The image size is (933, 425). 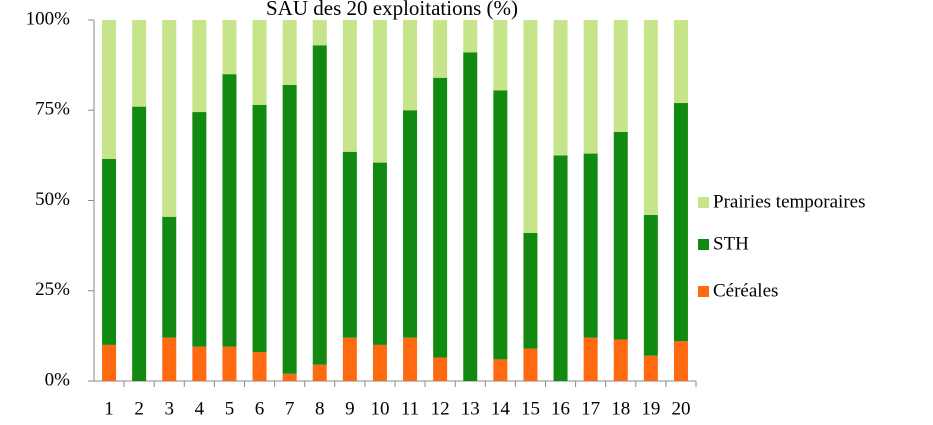 What do you see at coordinates (530, 408) in the screenshot?
I see `x-tick-label: 15` at bounding box center [530, 408].